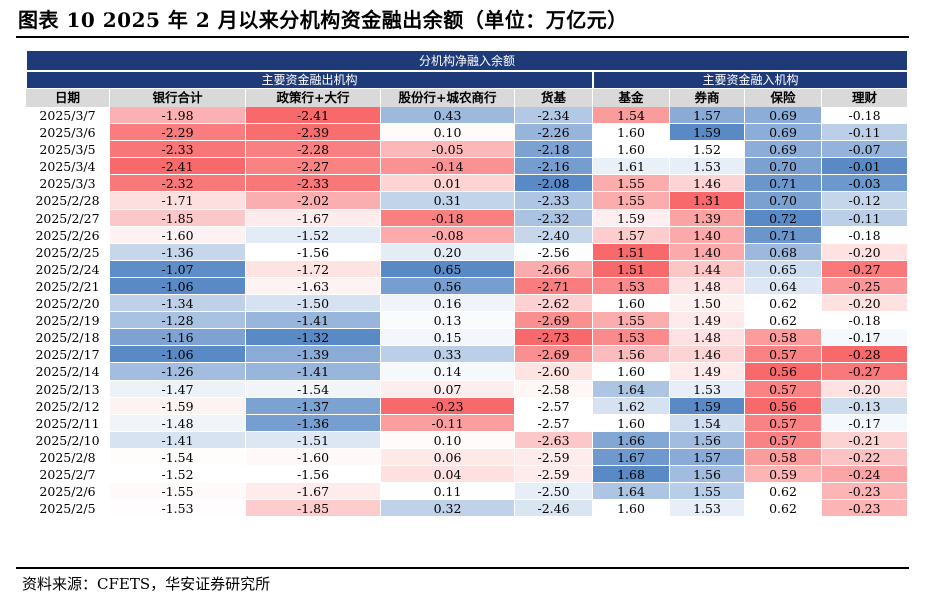 The image size is (939, 604). Describe the element at coordinates (707, 338) in the screenshot. I see `value-cell: 1.48` at that location.